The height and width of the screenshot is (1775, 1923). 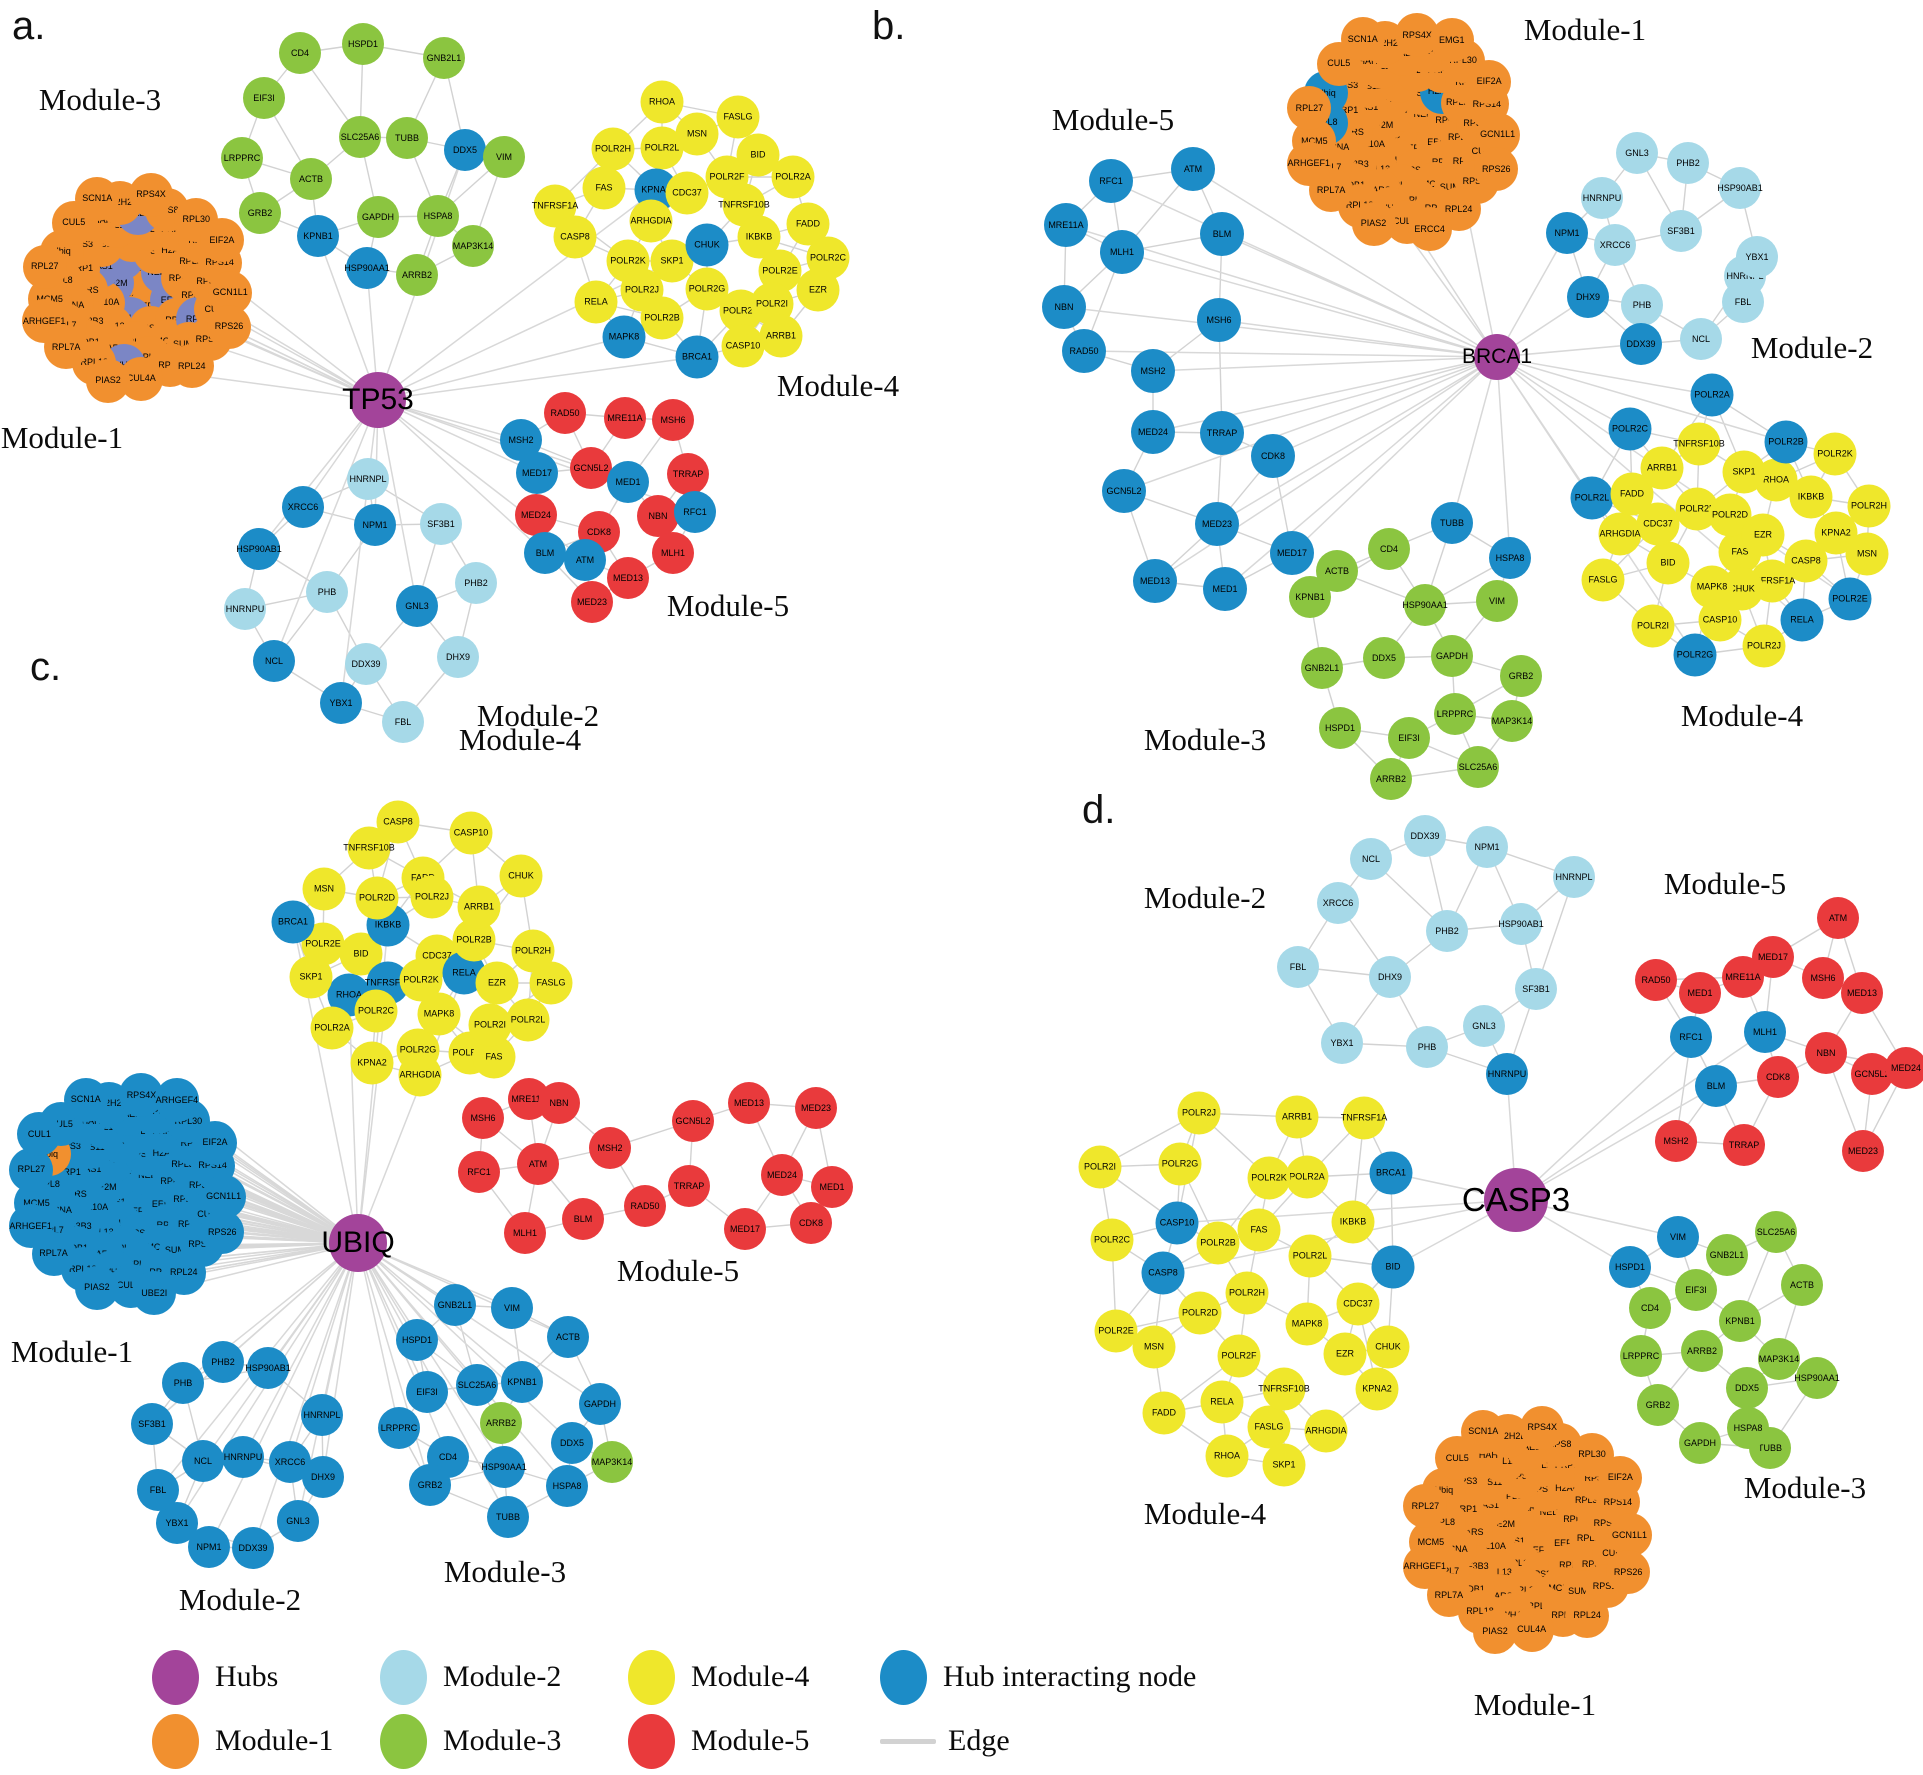 I want to click on legend-label: Hubs, so click(x=247, y=1676).